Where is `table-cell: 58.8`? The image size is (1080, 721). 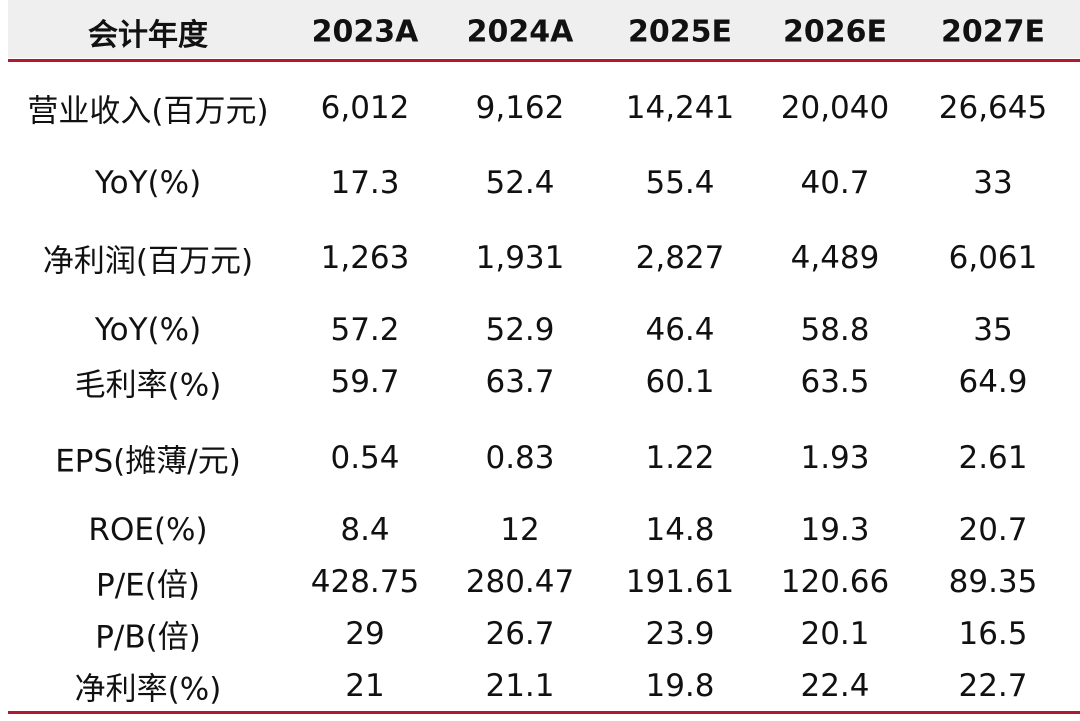
table-cell: 58.8 is located at coordinates (835, 330).